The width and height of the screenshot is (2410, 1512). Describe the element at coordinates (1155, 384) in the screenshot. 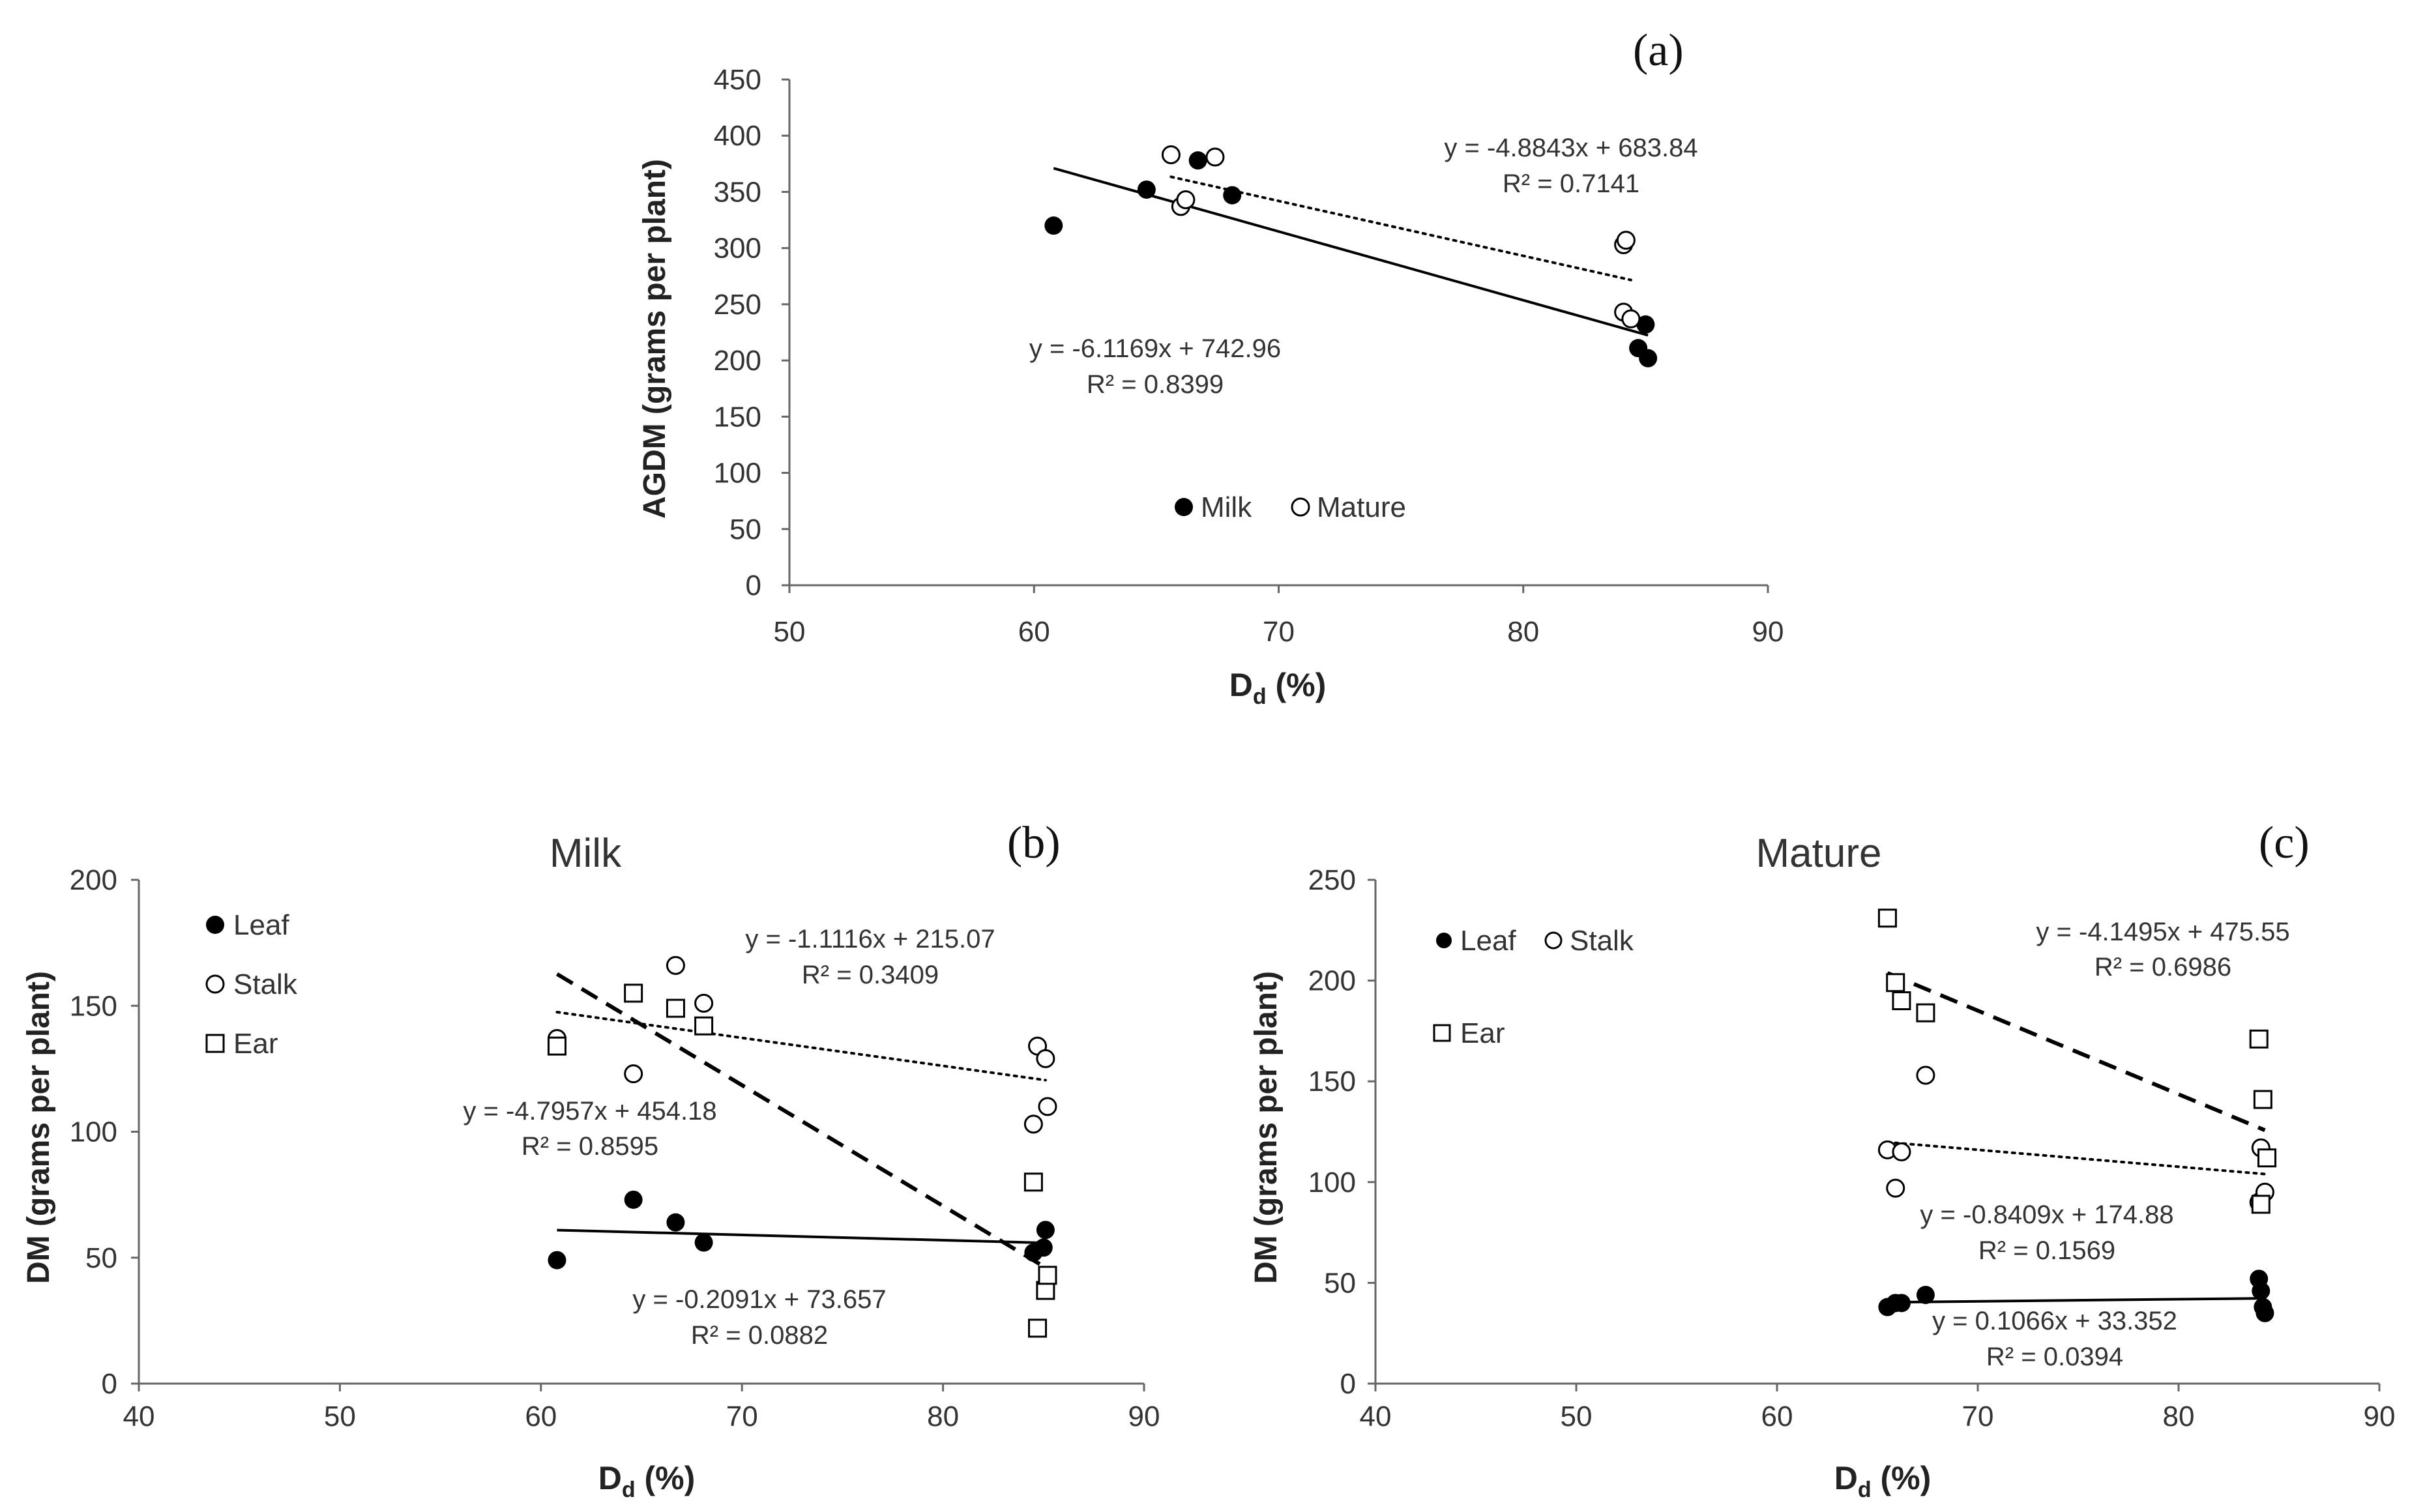

I see `r2-milk-a: R² = 0.8399` at that location.